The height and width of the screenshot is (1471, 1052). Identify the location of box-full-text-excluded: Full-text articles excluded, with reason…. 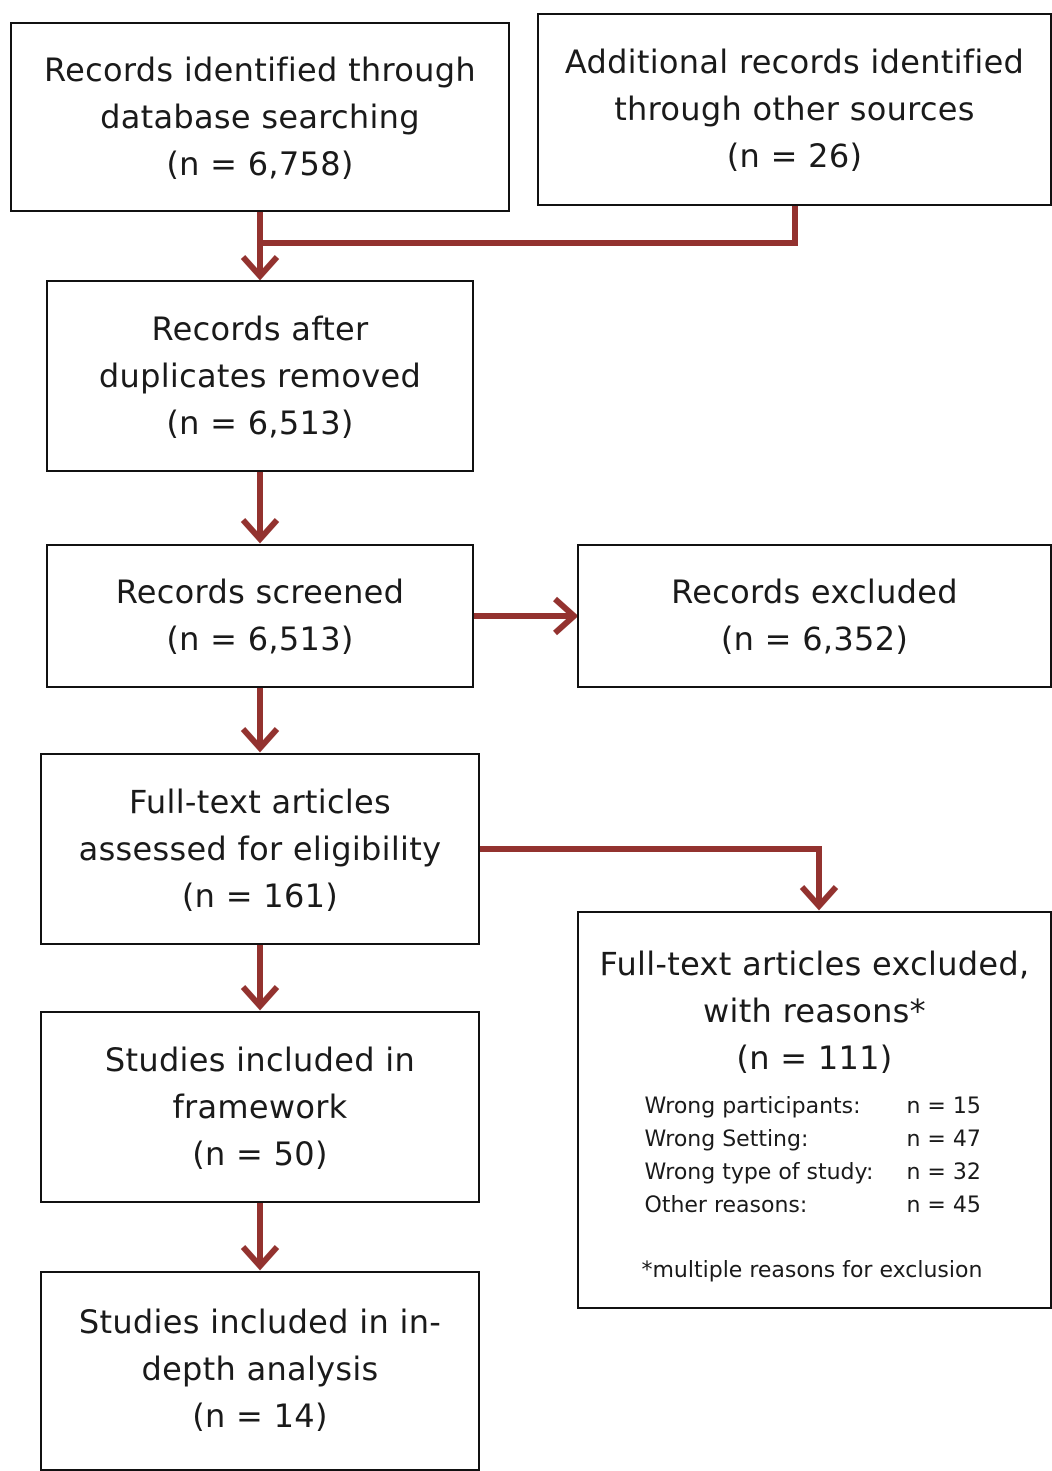
(814, 1110).